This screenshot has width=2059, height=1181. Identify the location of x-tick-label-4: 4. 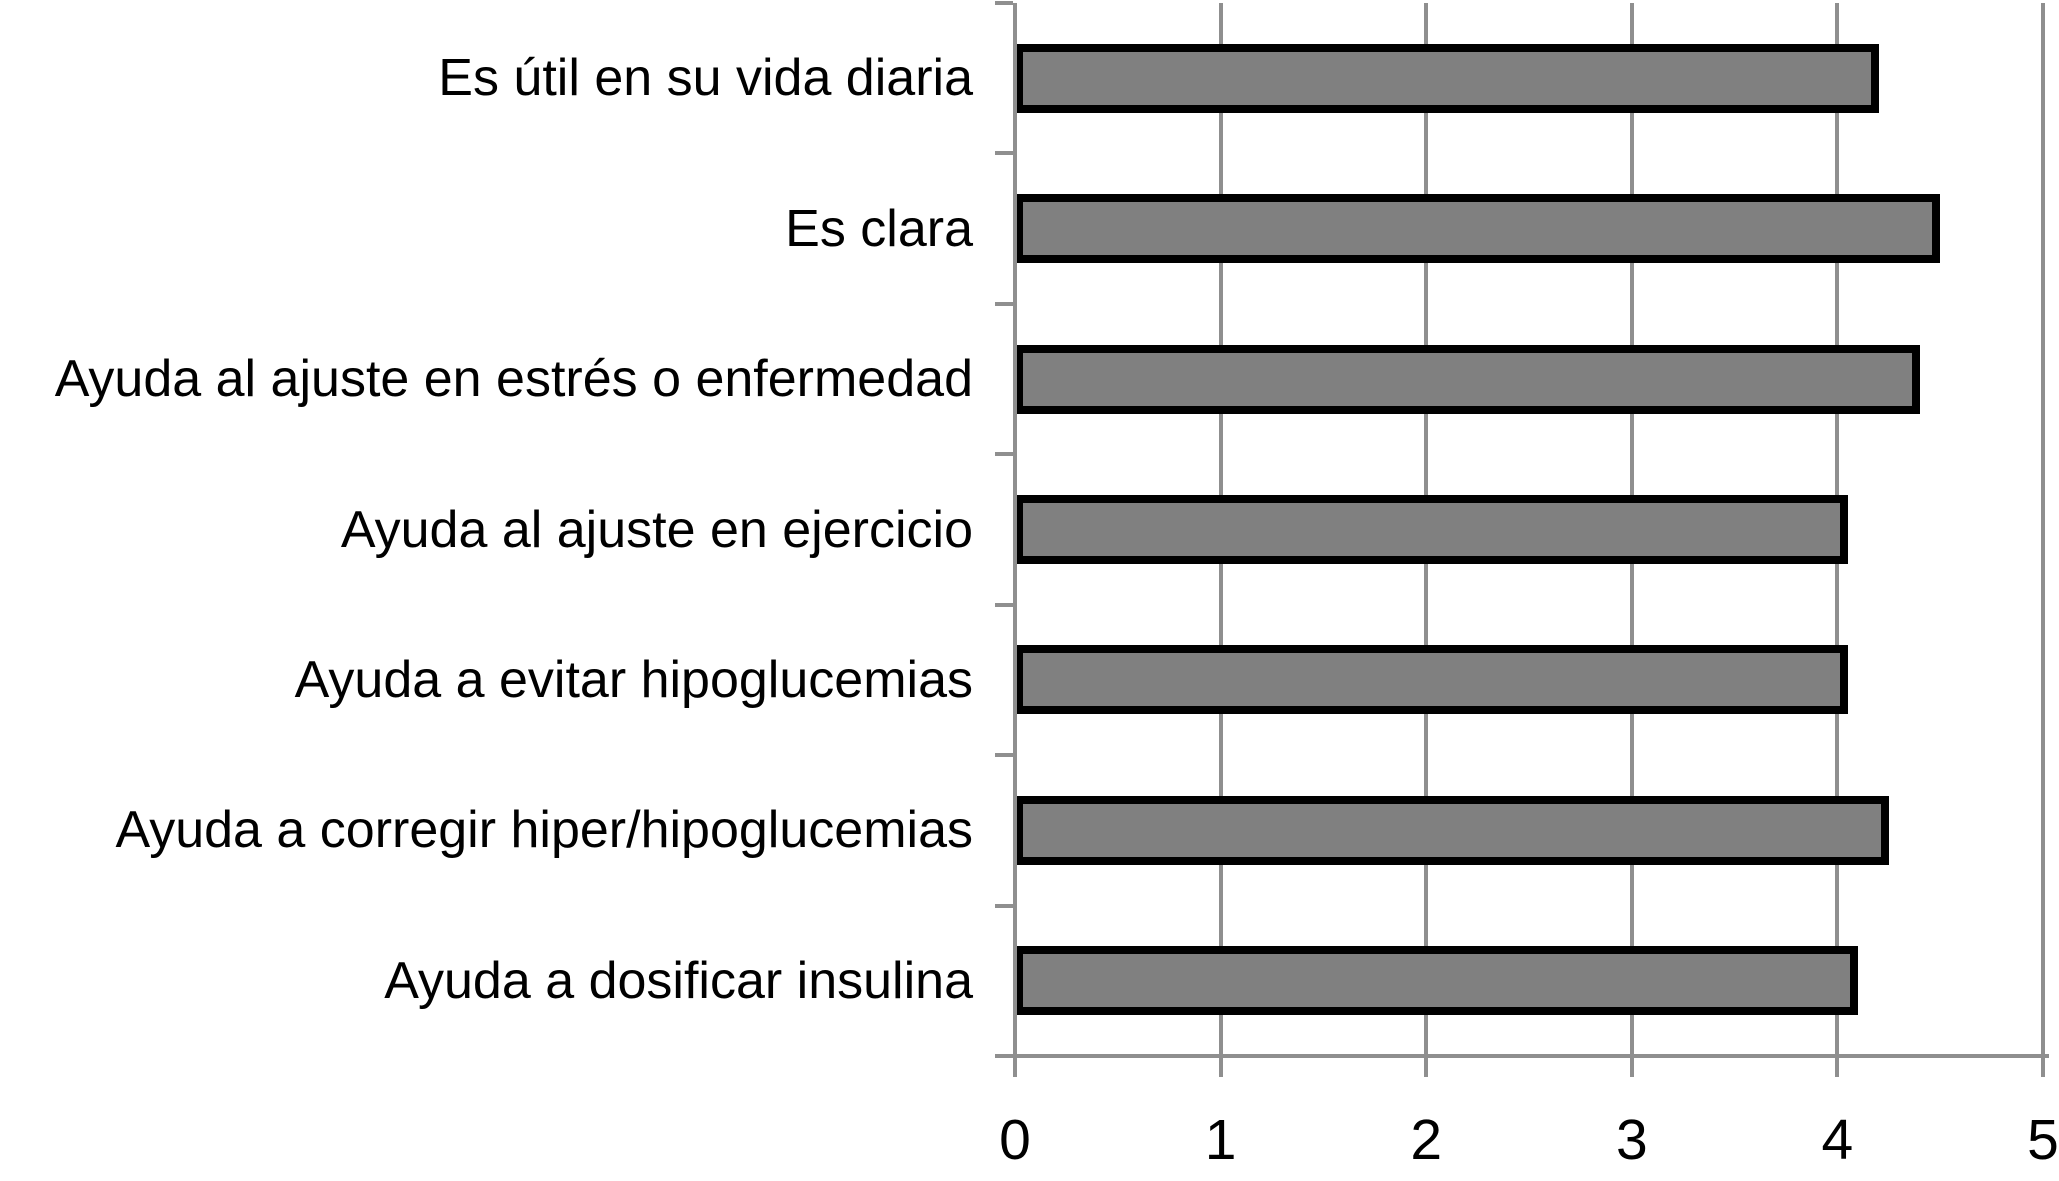
(1837, 1140).